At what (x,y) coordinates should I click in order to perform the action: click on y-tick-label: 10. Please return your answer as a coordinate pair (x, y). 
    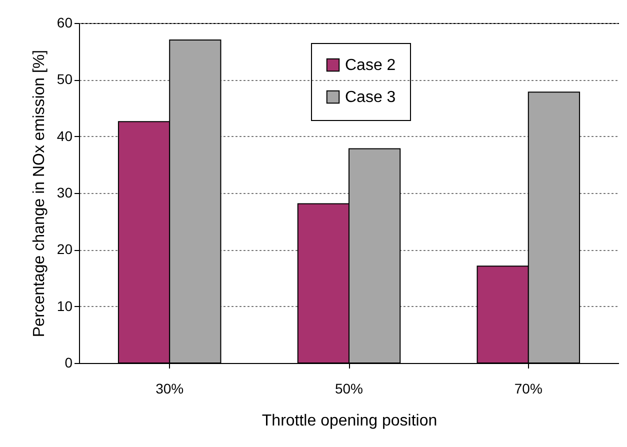
    Looking at the image, I should click on (64, 306).